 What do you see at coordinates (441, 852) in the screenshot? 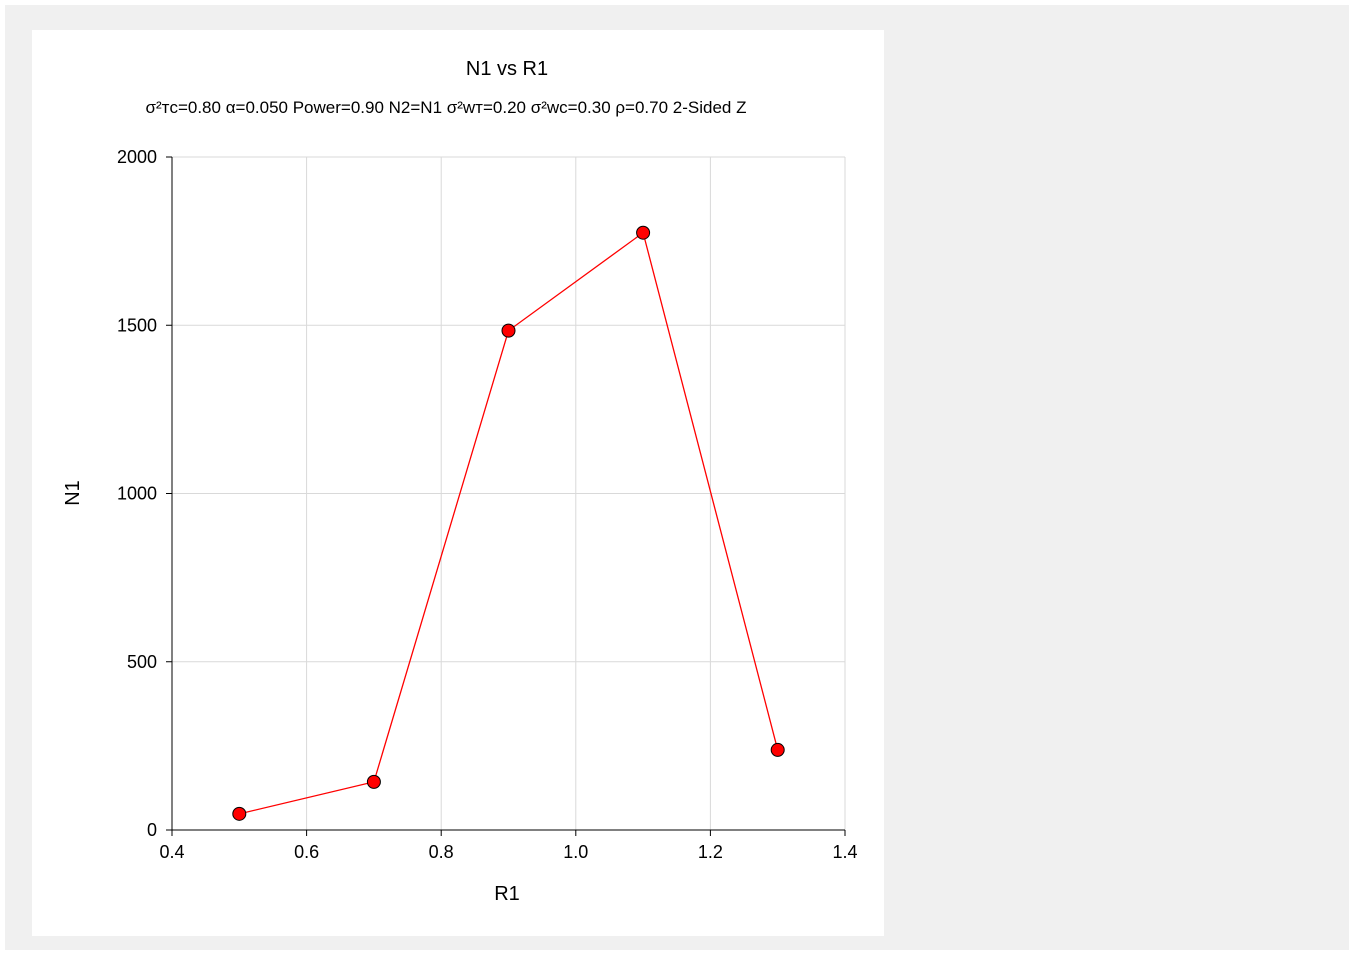
I see `x-tick-label: 0.8` at bounding box center [441, 852].